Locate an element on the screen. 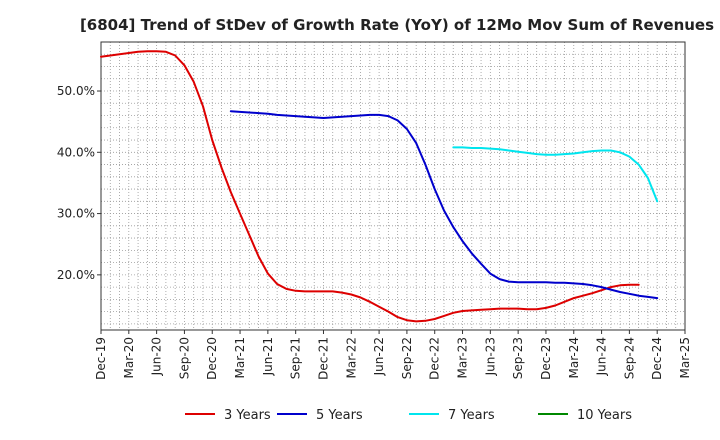  legend-label-10-years: 10 Years is located at coordinates (604, 415).